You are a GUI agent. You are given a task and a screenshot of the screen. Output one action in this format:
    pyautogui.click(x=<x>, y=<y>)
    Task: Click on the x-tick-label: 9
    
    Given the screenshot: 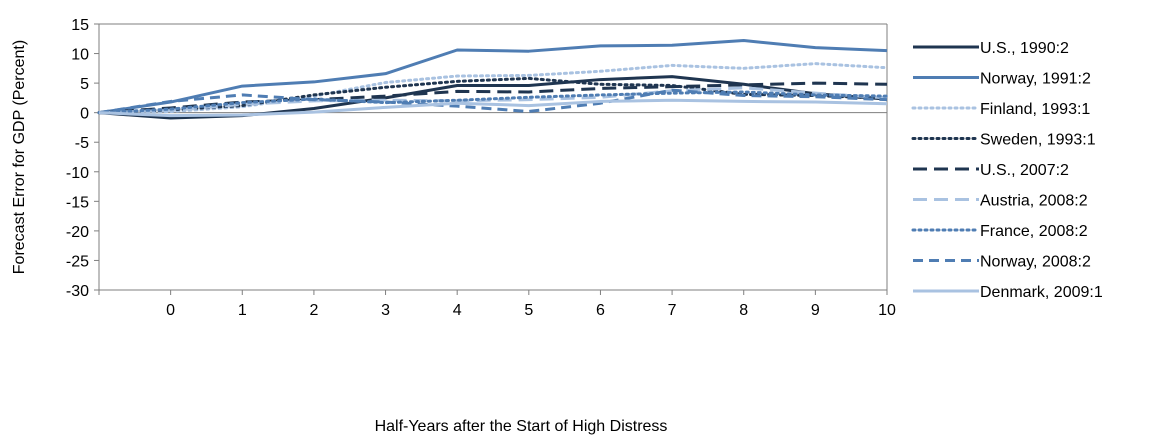 What is the action you would take?
    pyautogui.click(x=815, y=310)
    